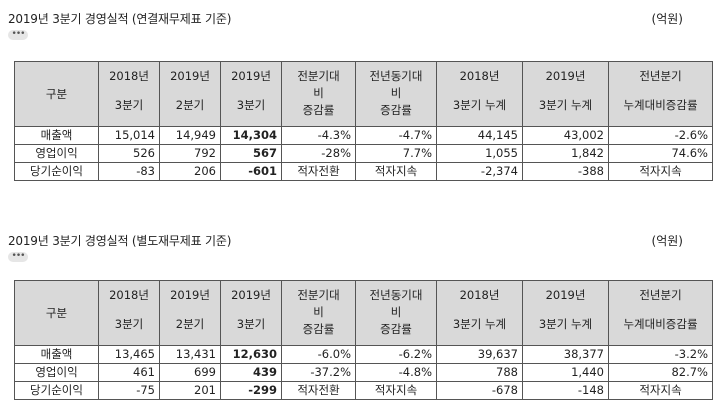 The image size is (725, 403). I want to click on cell: 7.7%, so click(396, 153).